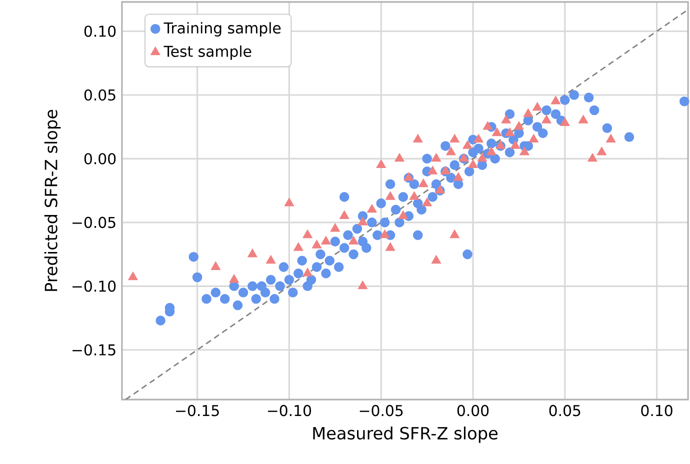  What do you see at coordinates (656, 410) in the screenshot?
I see `x-tick-label: 0.10` at bounding box center [656, 410].